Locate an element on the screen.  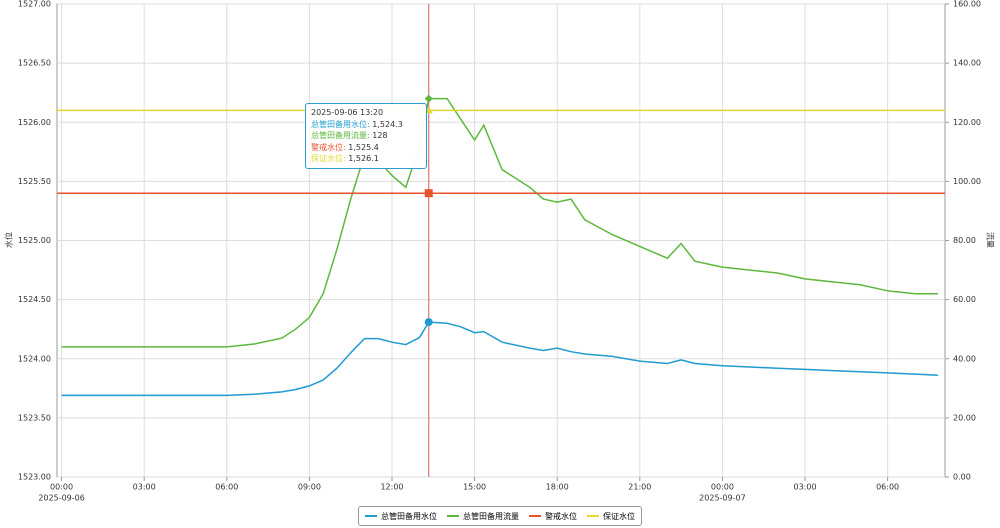
y2-tick-label: 160.00 is located at coordinates (967, 4).